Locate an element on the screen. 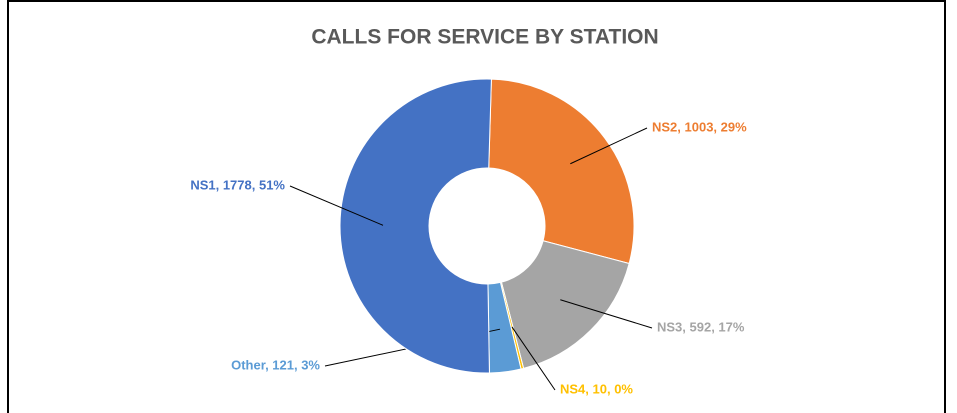  data-label: Other, 121, 3% is located at coordinates (275, 364).